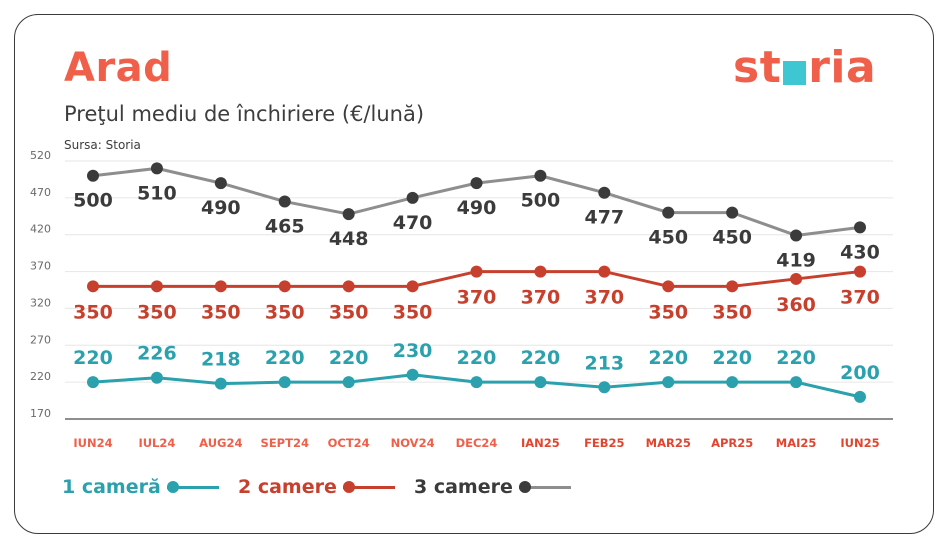 The height and width of the screenshot is (550, 950). What do you see at coordinates (796, 260) in the screenshot?
I see `data-label-three_rooms: 419` at bounding box center [796, 260].